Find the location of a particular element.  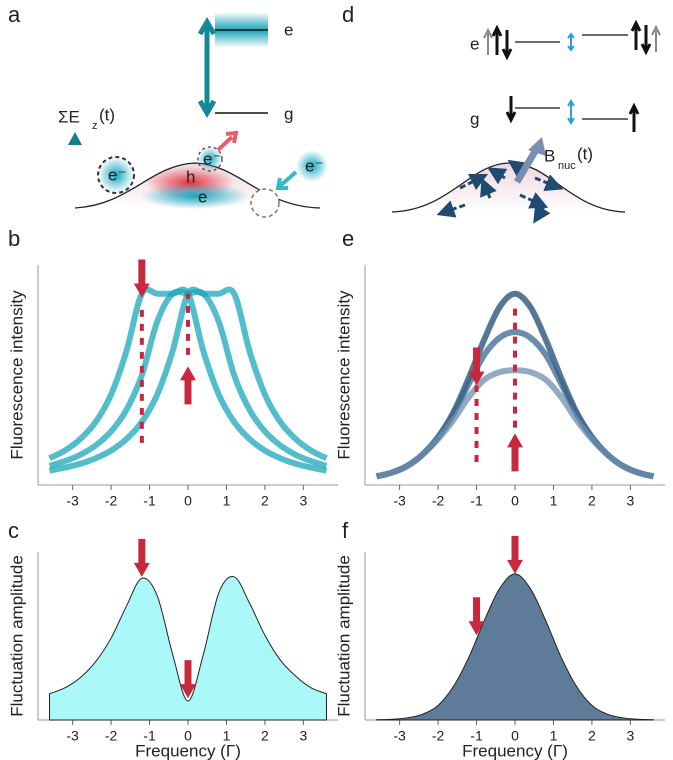

panel-label: f is located at coordinates (345, 530).